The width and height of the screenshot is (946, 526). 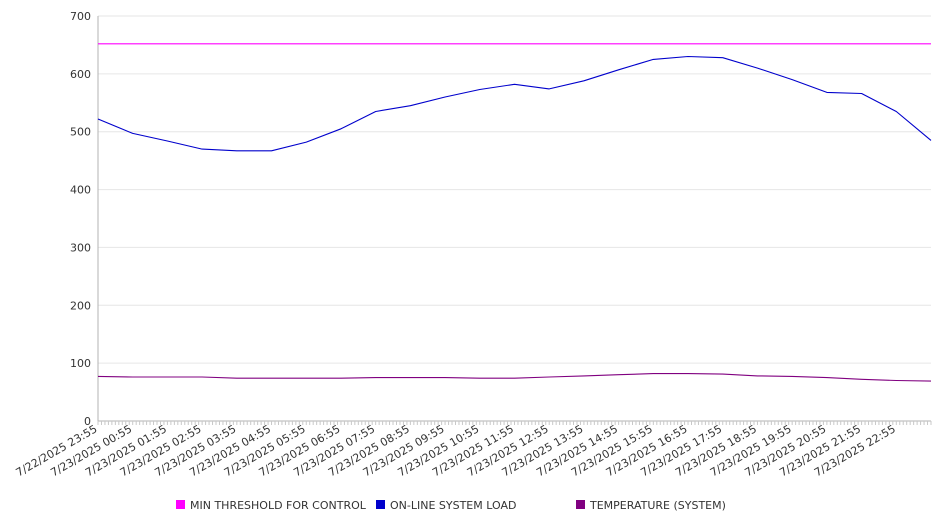 I want to click on legend-label: TEMPERATURE (SYSTEM), so click(x=657, y=505).